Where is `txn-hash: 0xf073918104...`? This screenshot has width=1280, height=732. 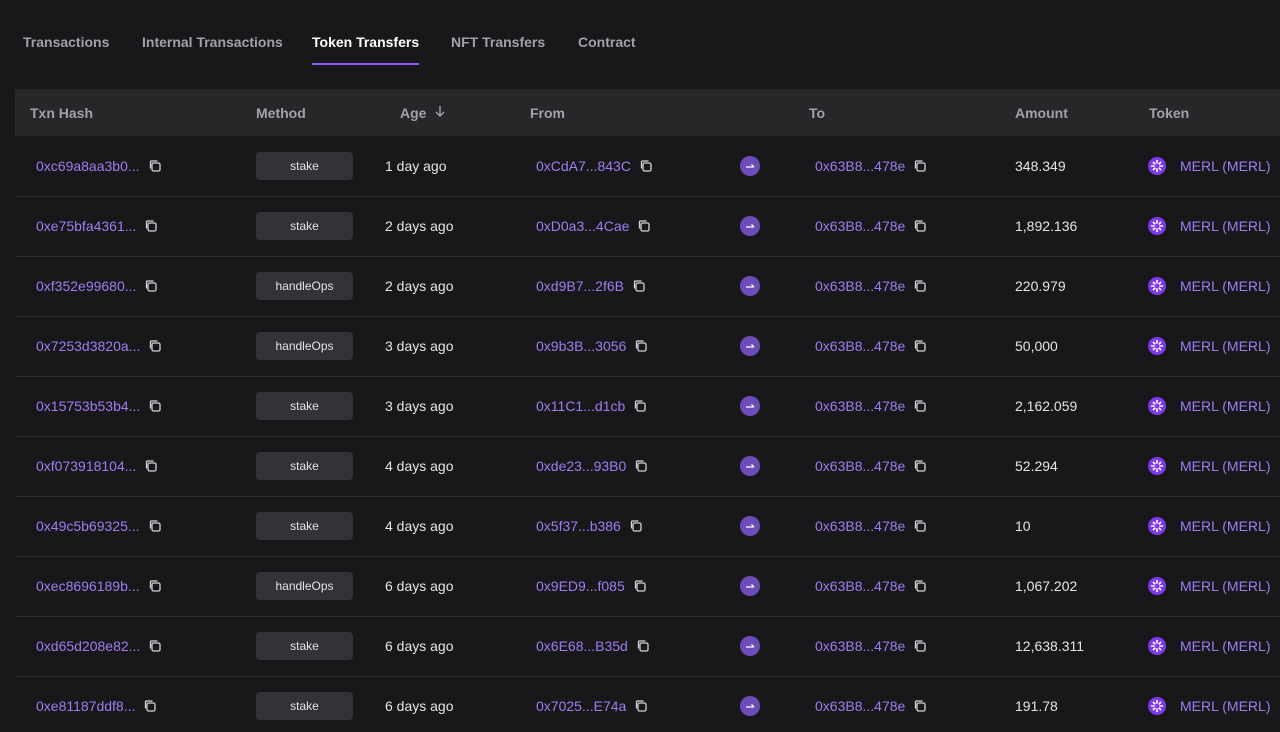
txn-hash: 0xf073918104... is located at coordinates (86, 466).